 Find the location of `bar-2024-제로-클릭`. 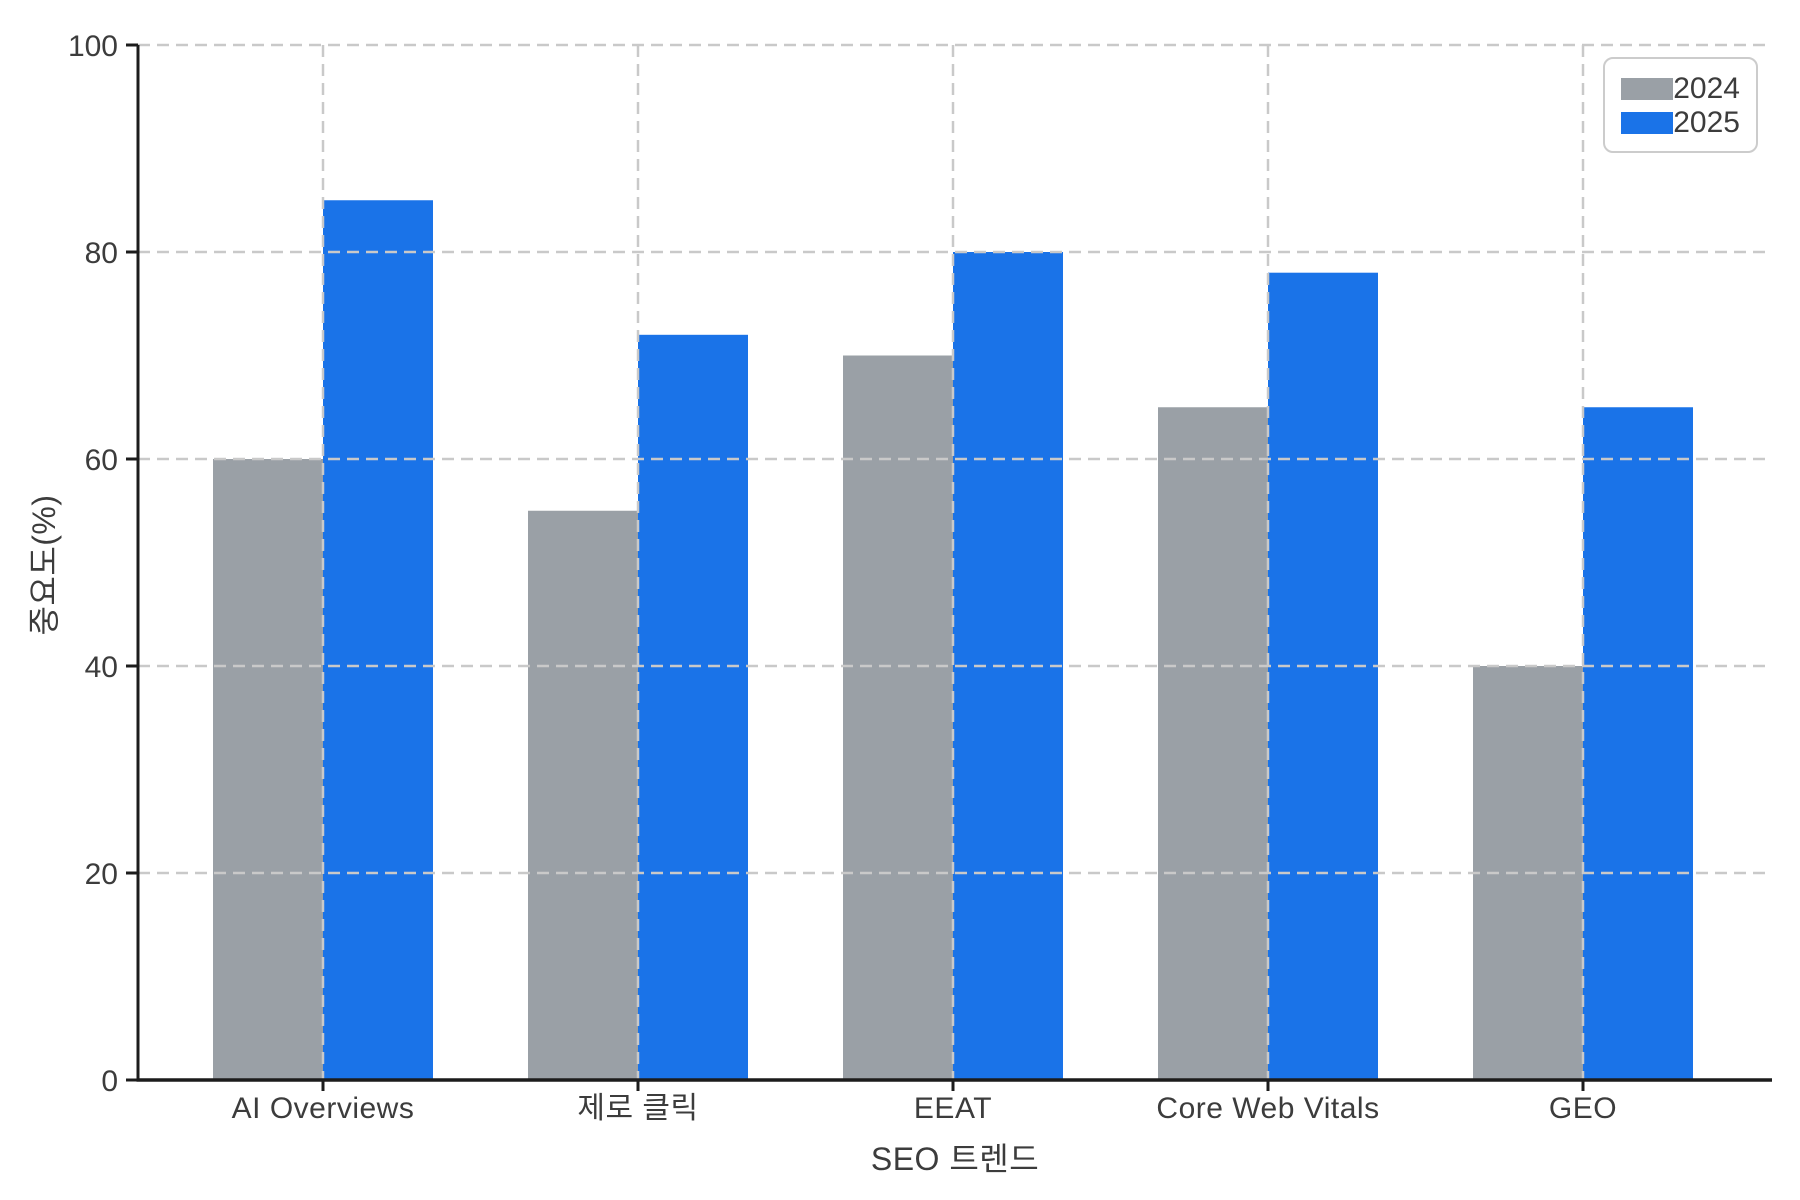

bar-2024-제로-클릭 is located at coordinates (583, 795).